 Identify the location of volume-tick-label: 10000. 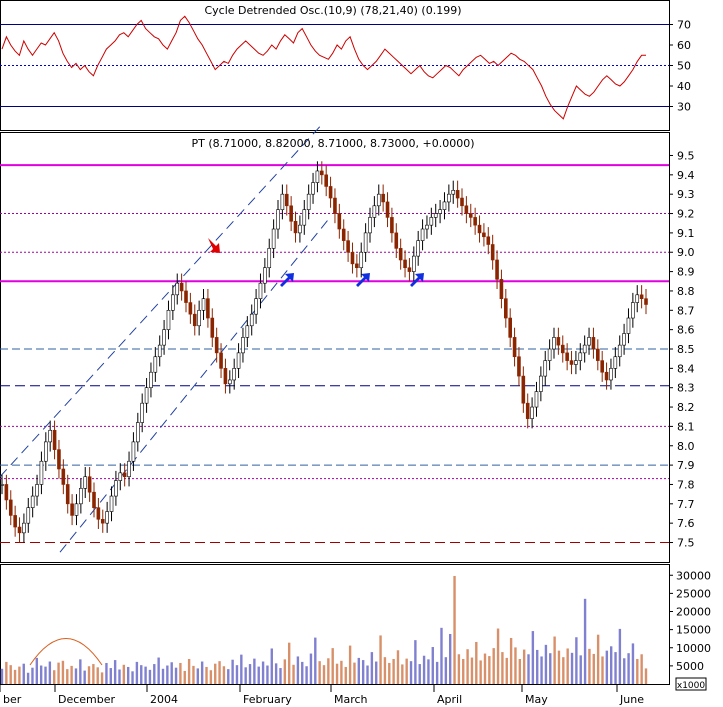
(693, 648).